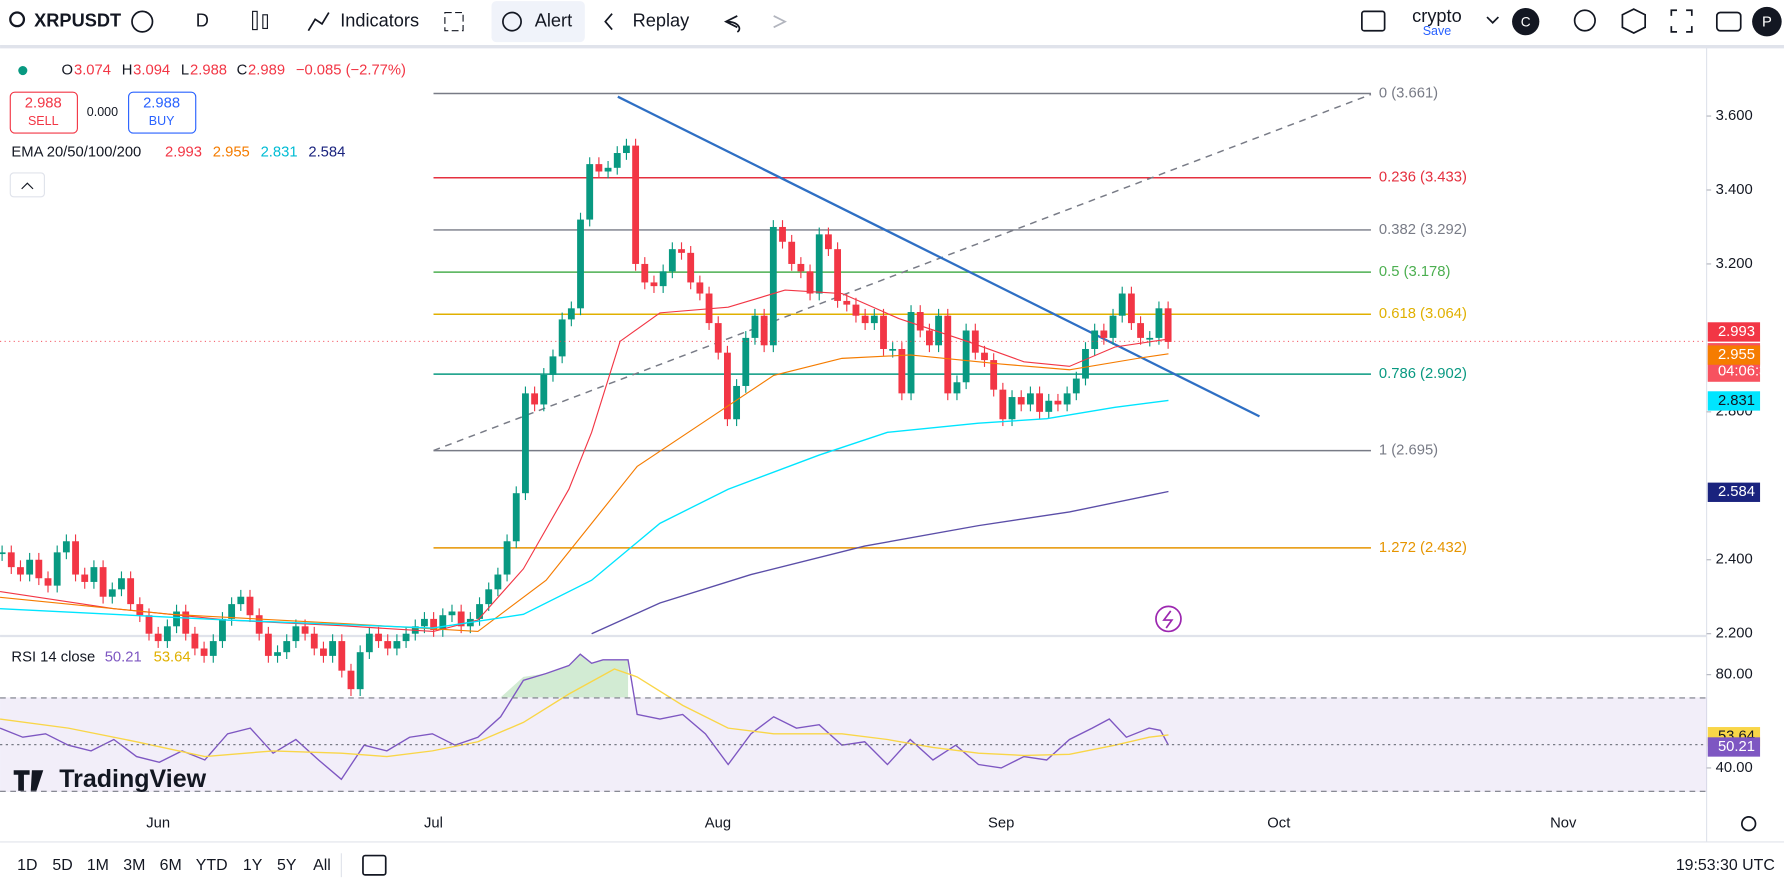 Image resolution: width=1784 pixels, height=889 pixels. Describe the element at coordinates (1734, 768) in the screenshot. I see `rsi-tick-label: 40.00` at that location.